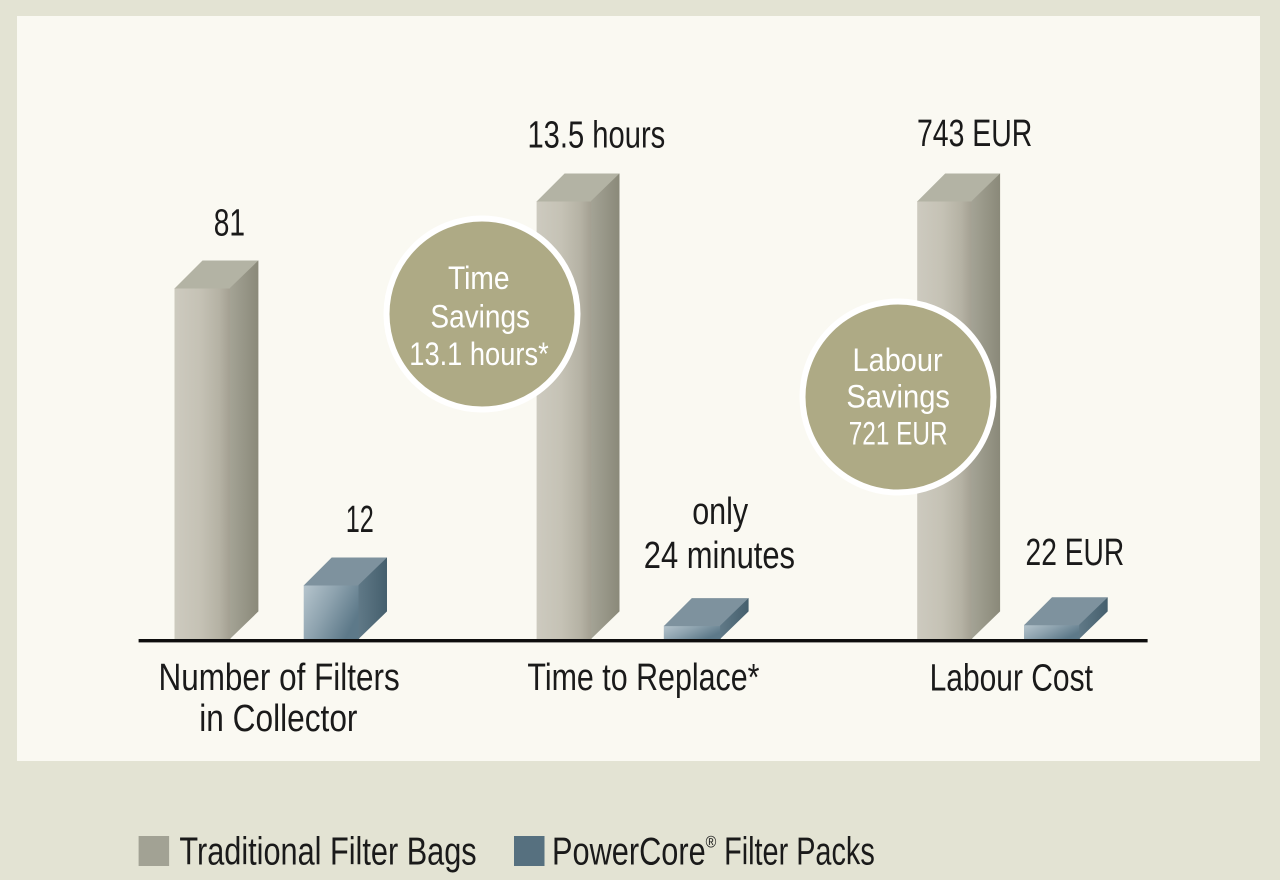 Image resolution: width=1280 pixels, height=880 pixels. Describe the element at coordinates (596, 135) in the screenshot. I see `svg-text: 13.5 hours` at that location.